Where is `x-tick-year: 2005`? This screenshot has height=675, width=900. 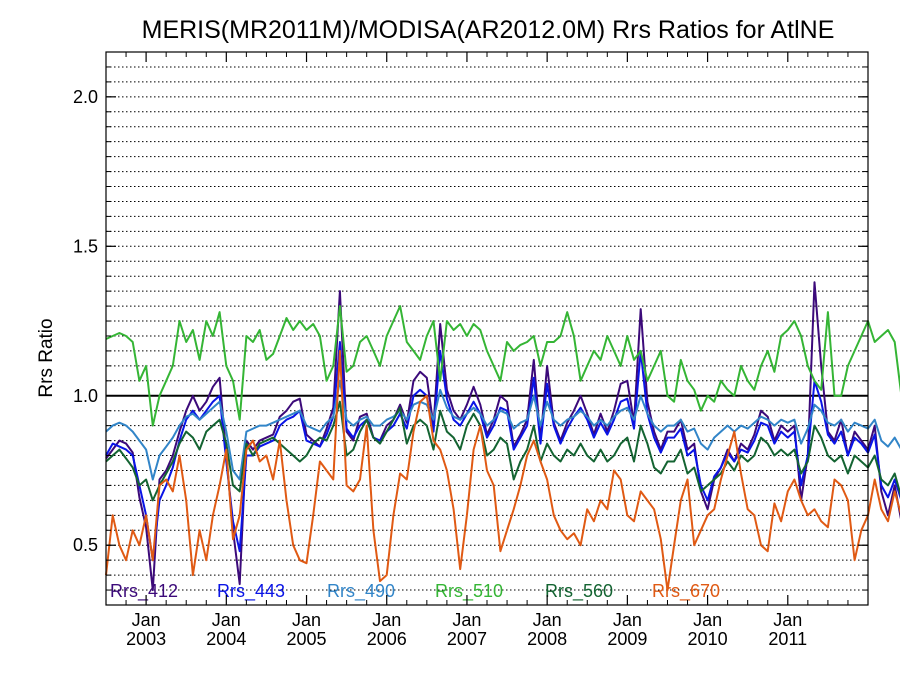 x-tick-year: 2005 is located at coordinates (307, 639).